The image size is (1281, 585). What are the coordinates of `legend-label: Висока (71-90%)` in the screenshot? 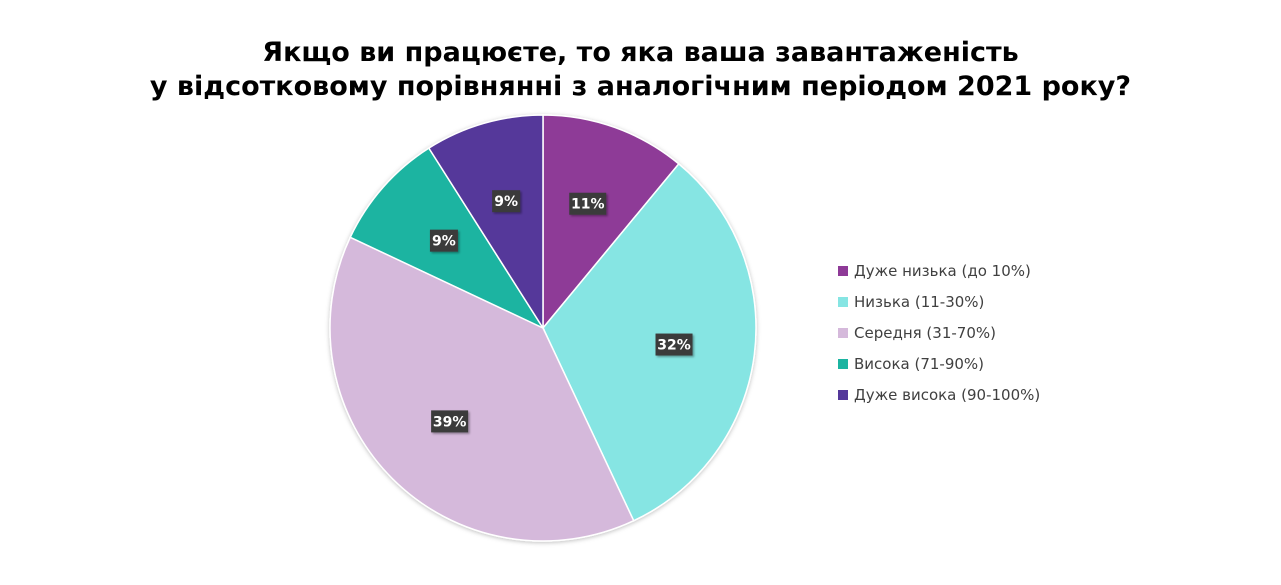 It's located at (919, 363).